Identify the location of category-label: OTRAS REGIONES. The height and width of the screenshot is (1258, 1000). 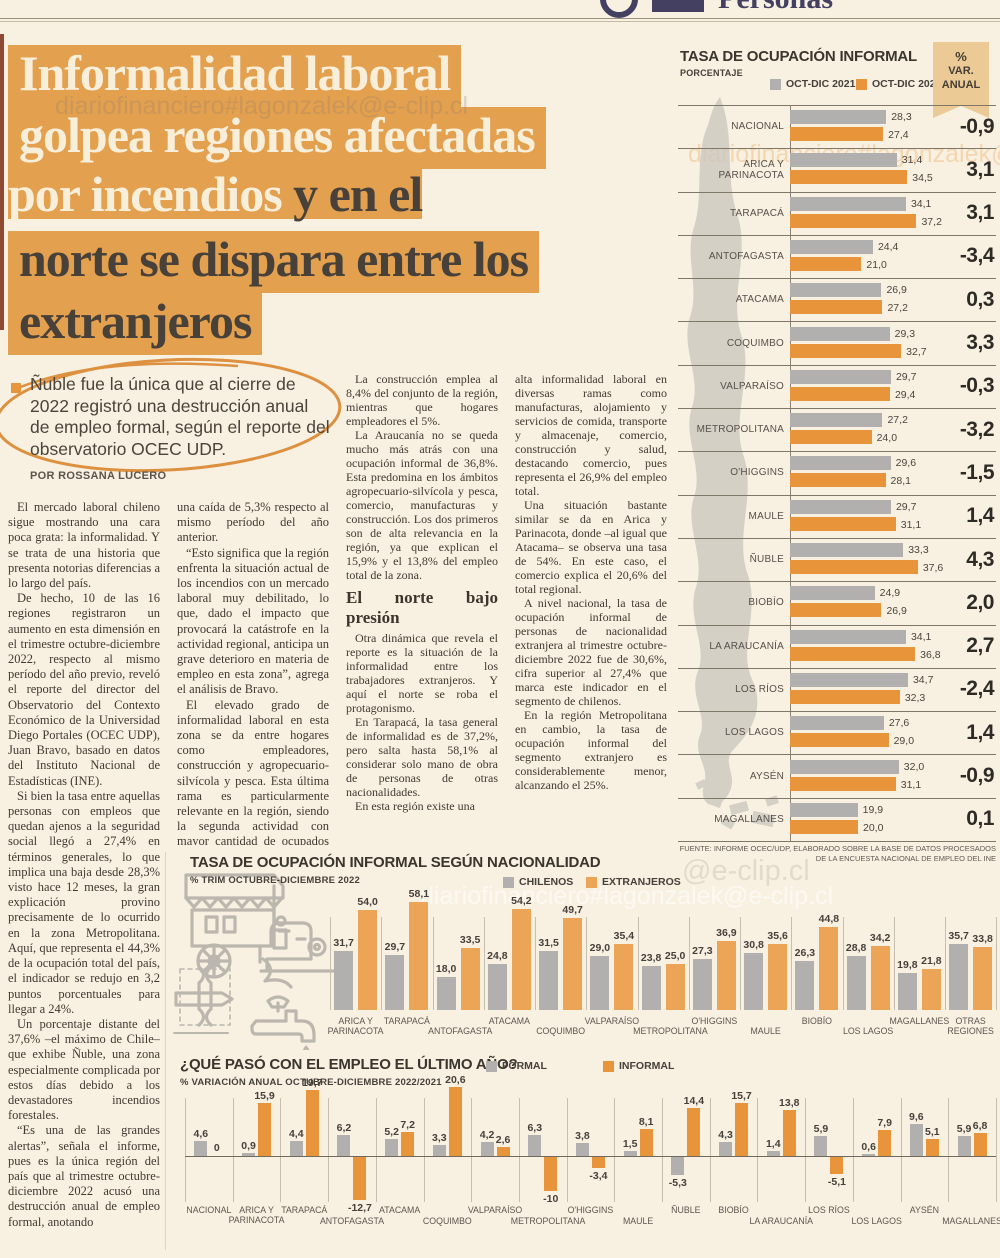
(970, 1026).